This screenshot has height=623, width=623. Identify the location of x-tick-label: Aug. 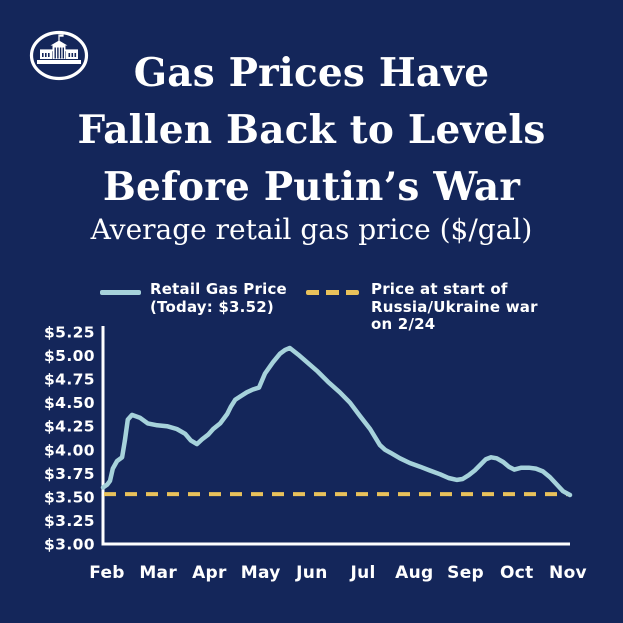
(414, 573).